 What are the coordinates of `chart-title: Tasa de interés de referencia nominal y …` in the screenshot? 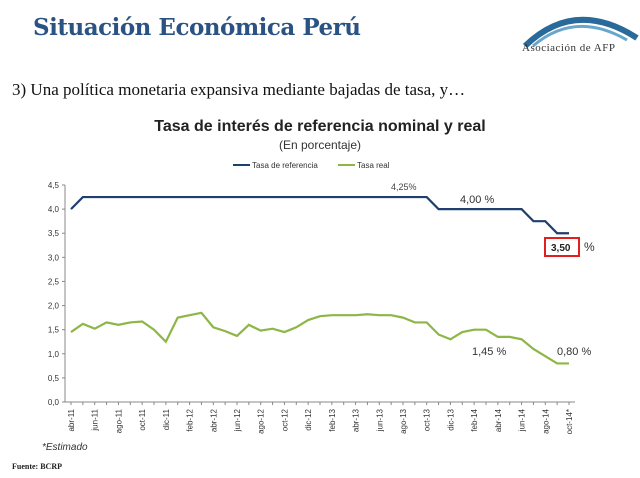 It's located at (320, 126).